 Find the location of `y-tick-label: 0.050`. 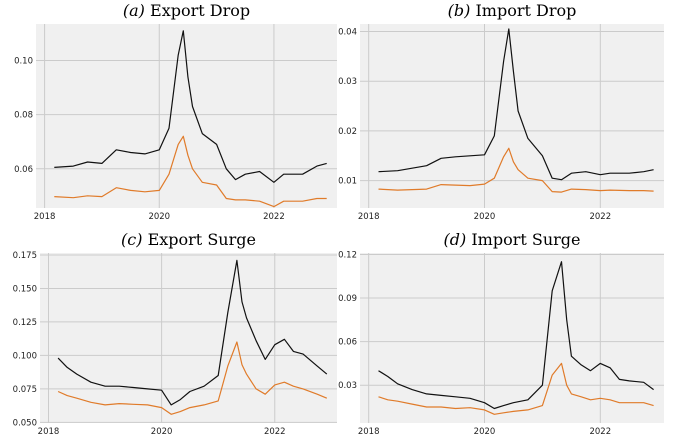

y-tick-label: 0.050 is located at coordinates (25, 423).